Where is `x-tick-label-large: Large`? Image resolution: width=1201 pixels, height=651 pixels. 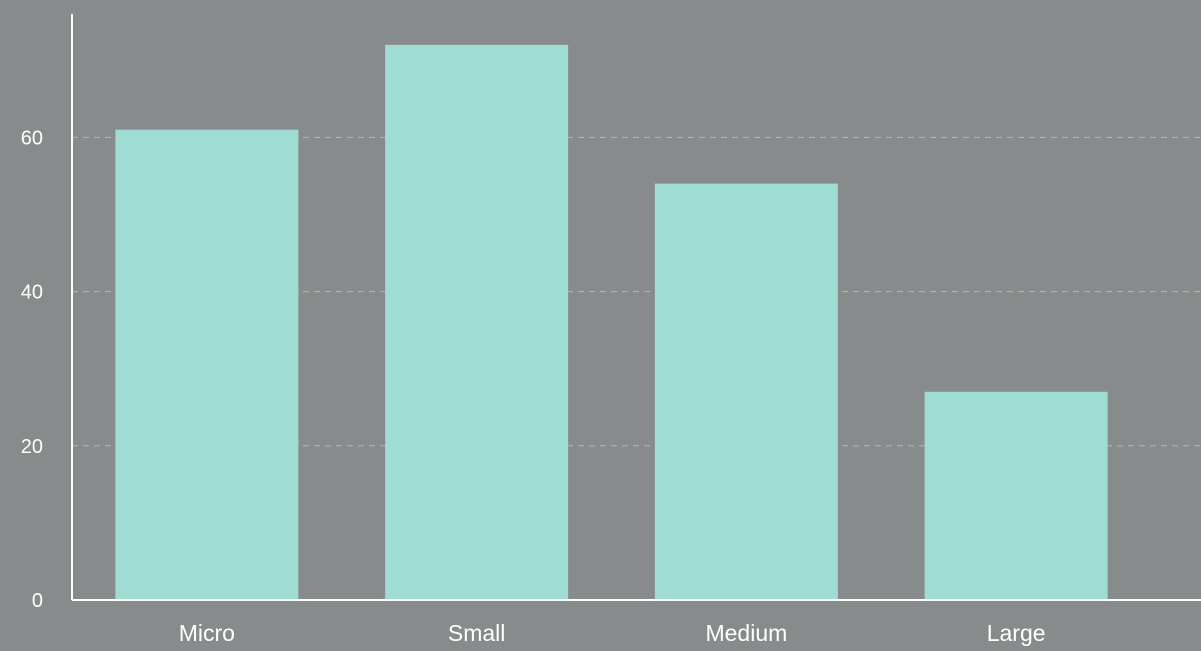 x-tick-label-large: Large is located at coordinates (1016, 633).